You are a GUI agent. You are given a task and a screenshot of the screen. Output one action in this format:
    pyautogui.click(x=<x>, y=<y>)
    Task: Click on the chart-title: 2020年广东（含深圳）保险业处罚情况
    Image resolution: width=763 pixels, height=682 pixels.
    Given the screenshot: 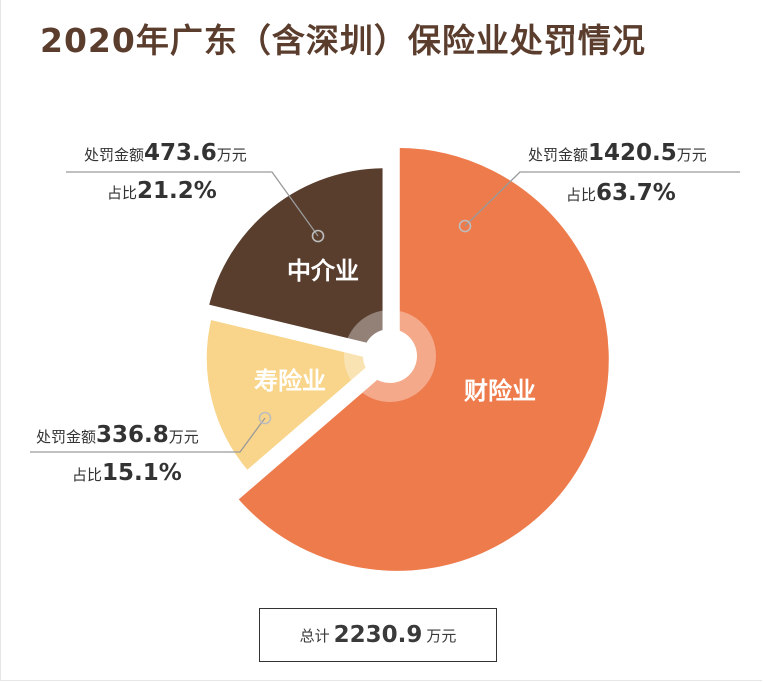 What is the action you would take?
    pyautogui.click(x=343, y=40)
    